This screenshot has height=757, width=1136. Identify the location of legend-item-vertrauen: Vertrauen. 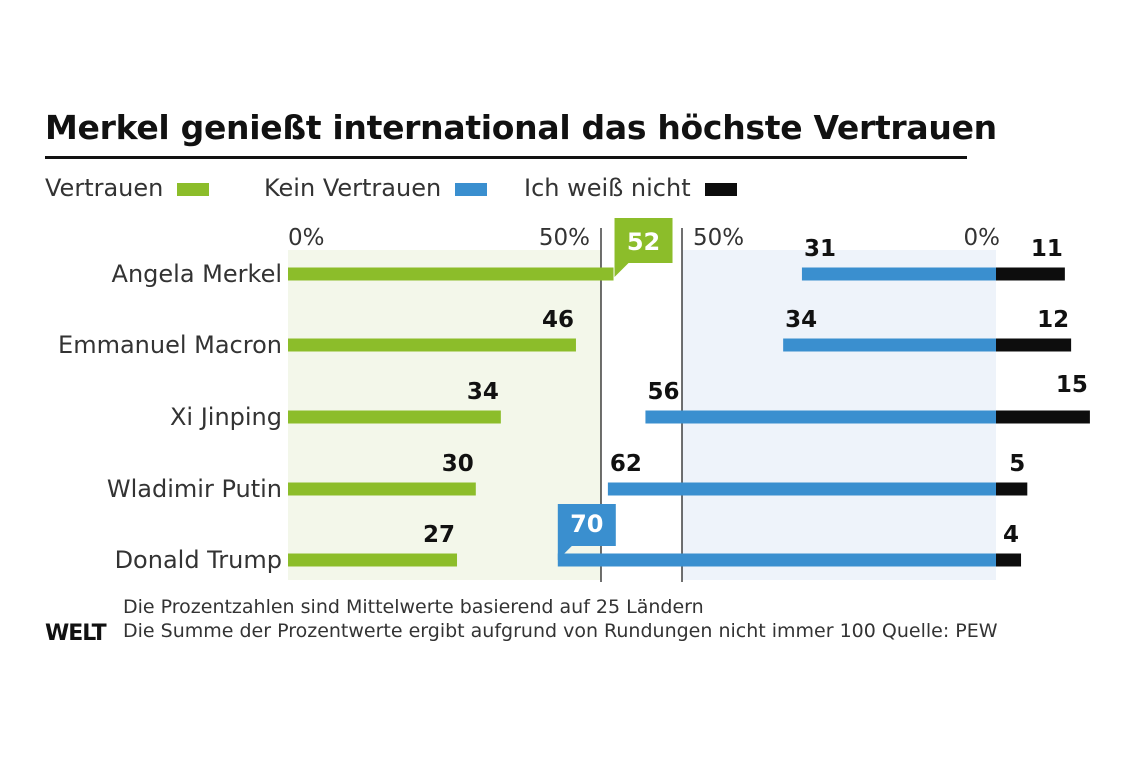
(127, 188).